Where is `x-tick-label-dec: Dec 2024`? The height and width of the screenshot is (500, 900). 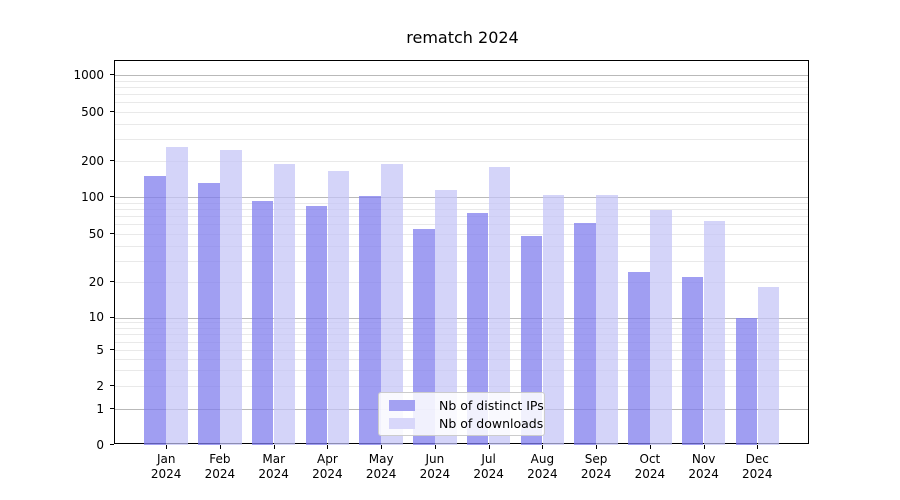 x-tick-label-dec: Dec 2024 is located at coordinates (757, 466).